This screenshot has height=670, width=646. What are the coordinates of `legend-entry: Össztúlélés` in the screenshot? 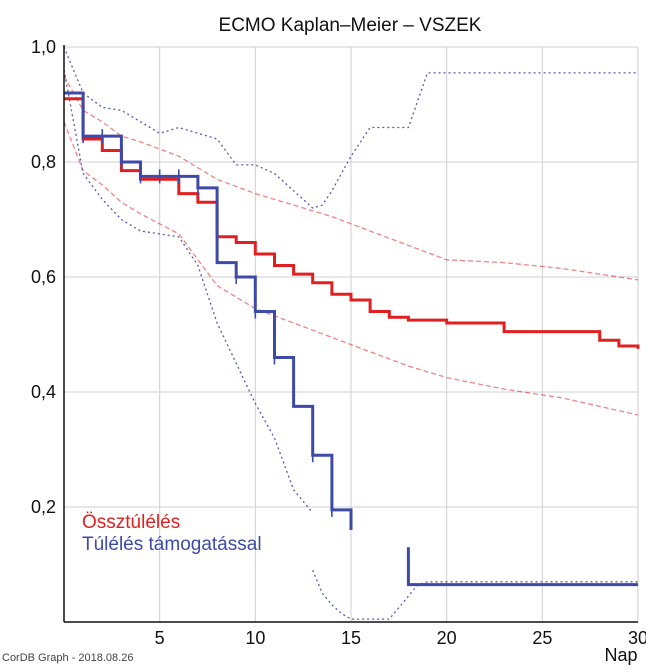 It's located at (131, 522).